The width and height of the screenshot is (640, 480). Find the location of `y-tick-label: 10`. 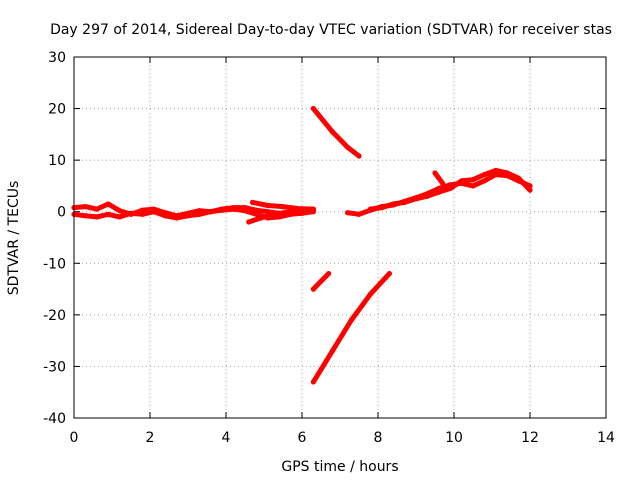

y-tick-label: 10 is located at coordinates (57, 161).